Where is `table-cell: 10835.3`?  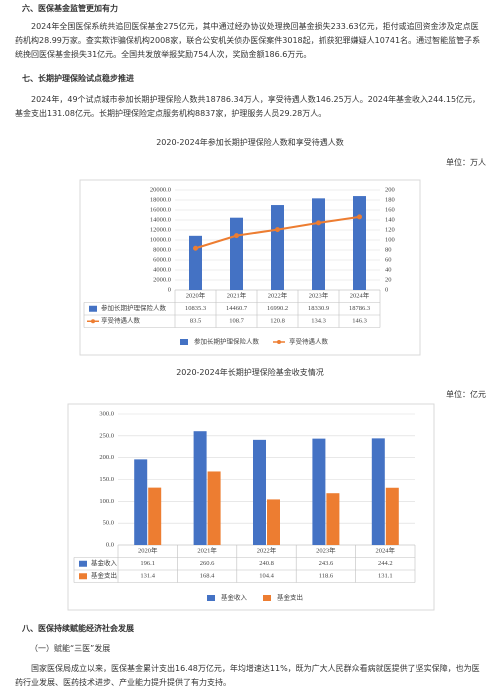
table-cell: 10835.3 is located at coordinates (195, 308).